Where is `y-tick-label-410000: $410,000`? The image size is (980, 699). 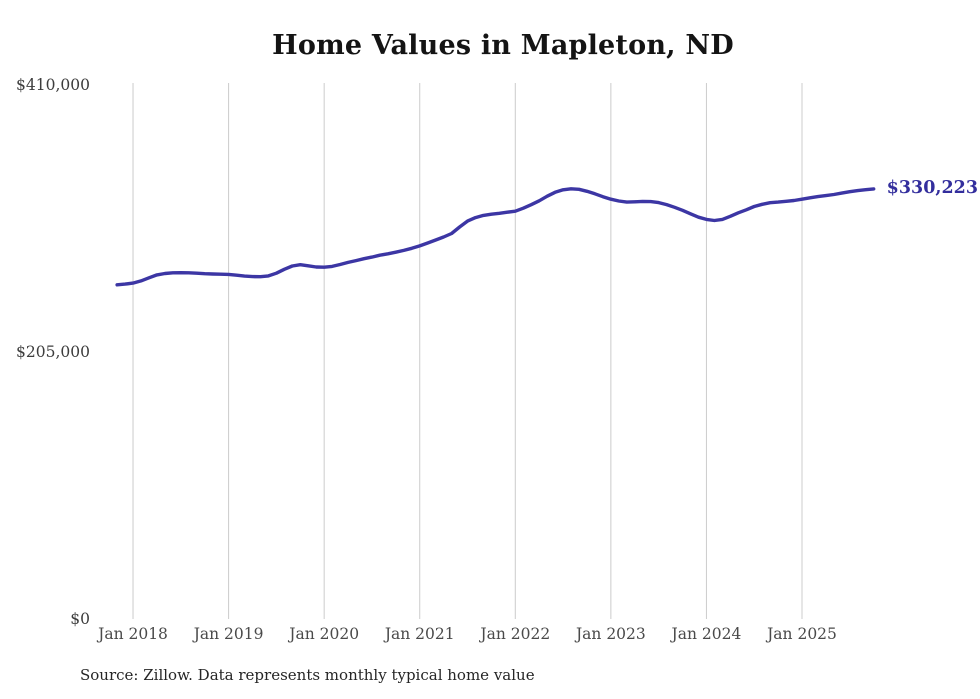 y-tick-label-410000: $410,000 is located at coordinates (53, 84).